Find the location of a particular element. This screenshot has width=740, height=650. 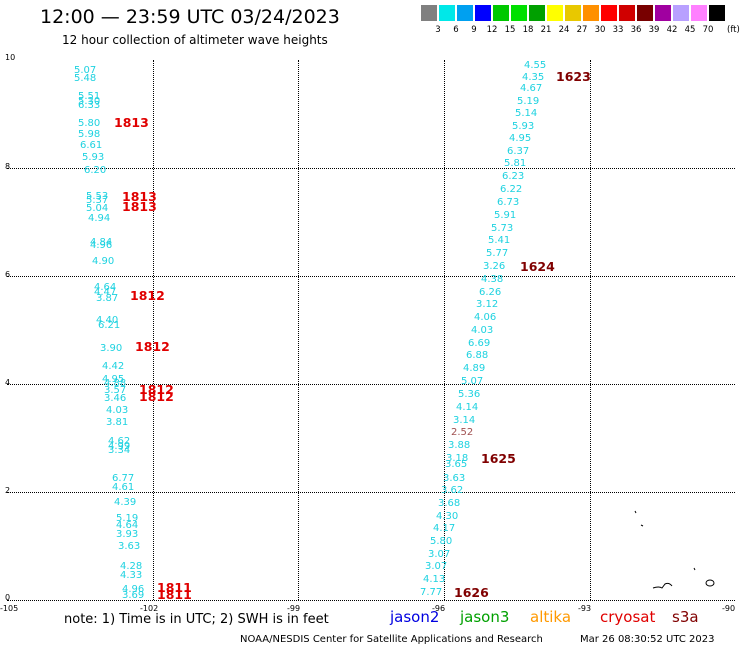

wave-height-value: 5.19 is located at coordinates (127, 518).